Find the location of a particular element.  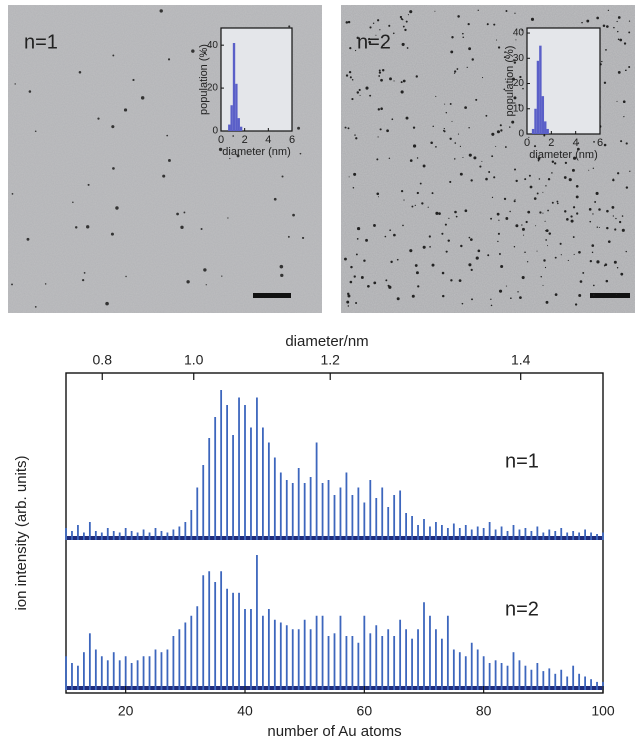

panel-label: n=1 is located at coordinates (41, 42).